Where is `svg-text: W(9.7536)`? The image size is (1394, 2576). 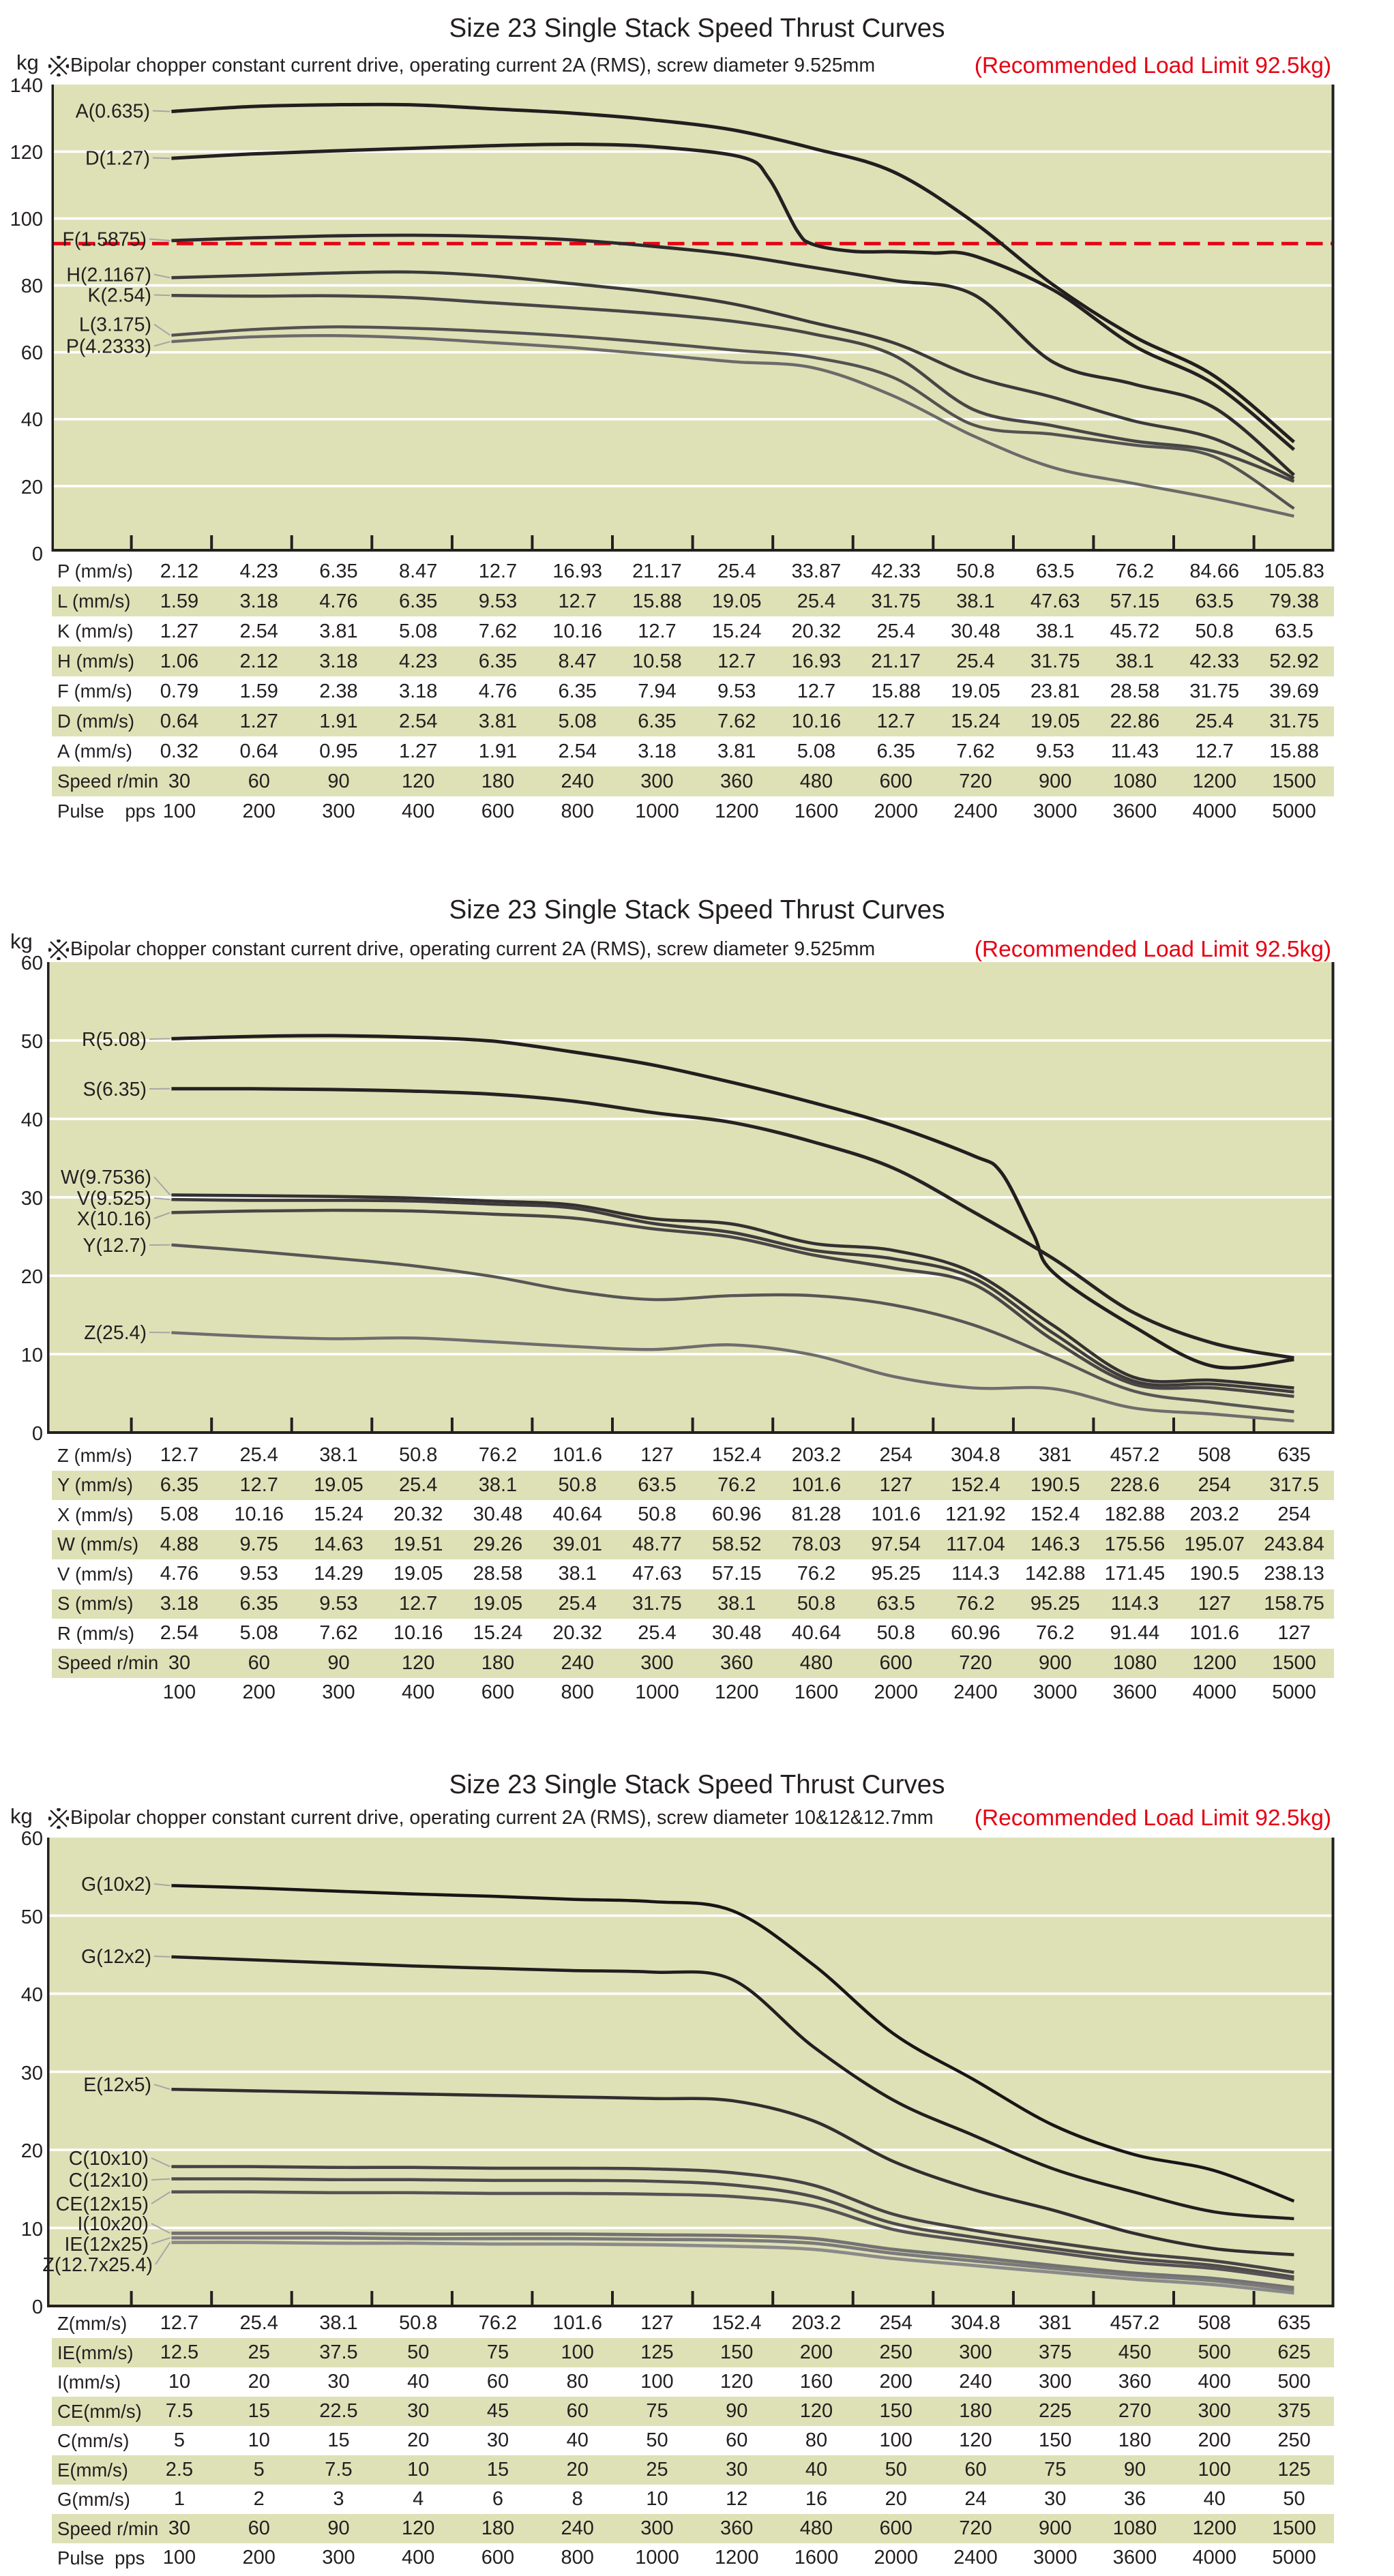
svg-text: W(9.7536) is located at coordinates (106, 1177).